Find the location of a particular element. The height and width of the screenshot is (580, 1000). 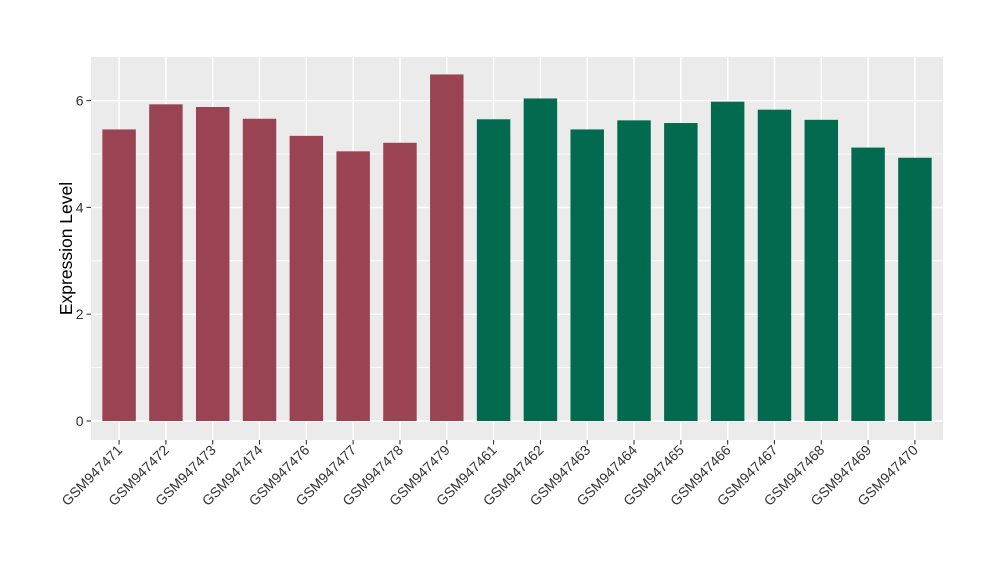

bar-GSM947462 is located at coordinates (540, 260).